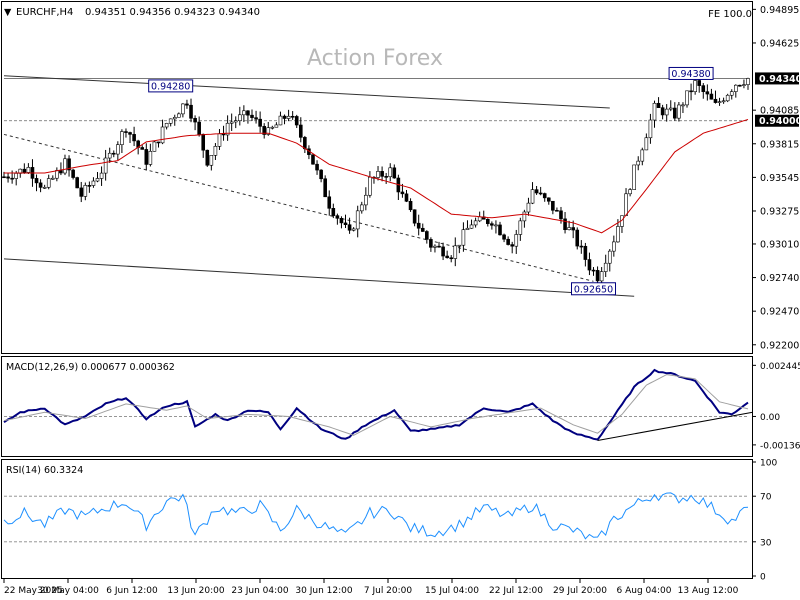 The image size is (800, 600). I want to click on macd-trendline, so click(675, 426).